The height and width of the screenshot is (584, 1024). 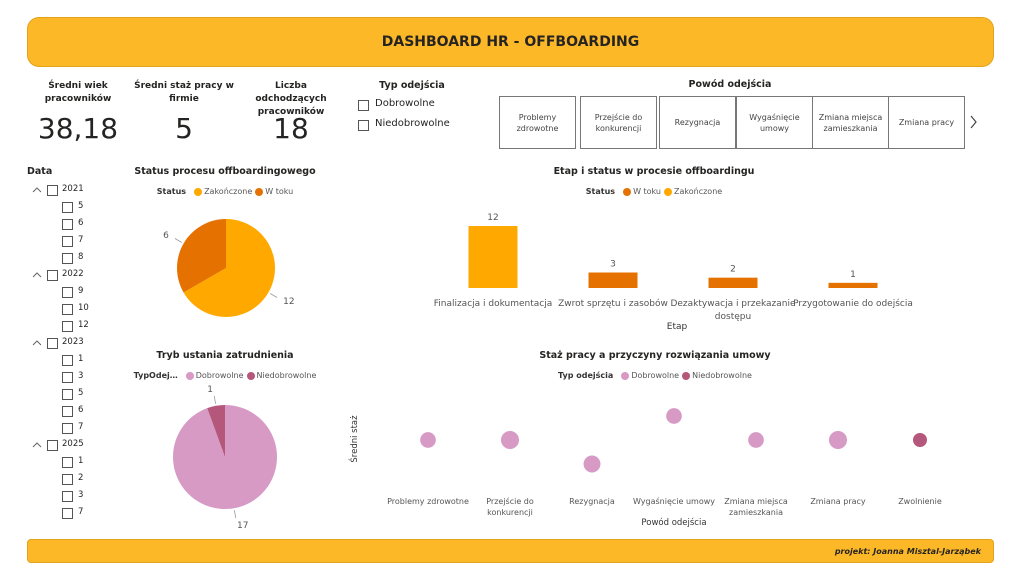 I want to click on month-option: 9, so click(x=81, y=291).